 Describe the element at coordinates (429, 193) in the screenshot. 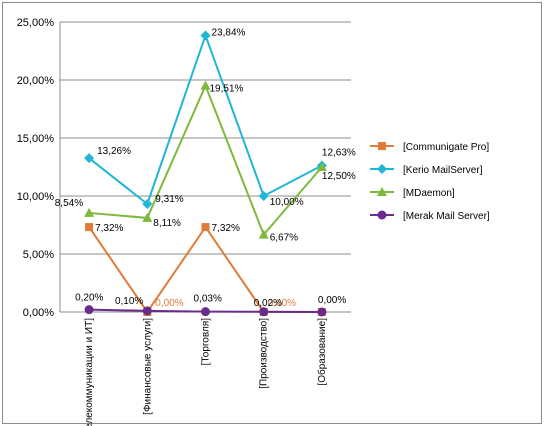

I see `legend-label: [MDaemon]` at that location.